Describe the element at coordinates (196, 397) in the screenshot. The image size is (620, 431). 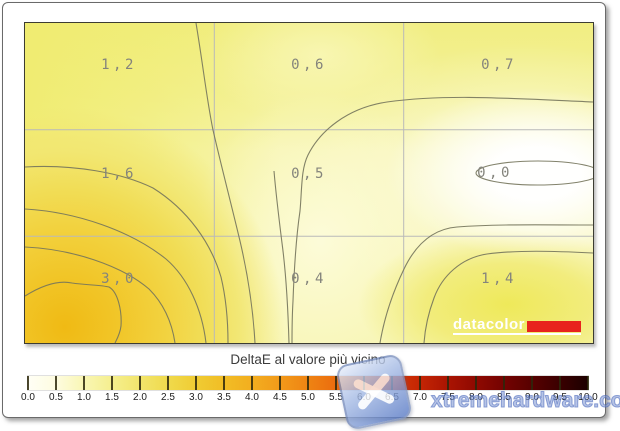
I see `colorbar-tick-label: 3.0` at that location.